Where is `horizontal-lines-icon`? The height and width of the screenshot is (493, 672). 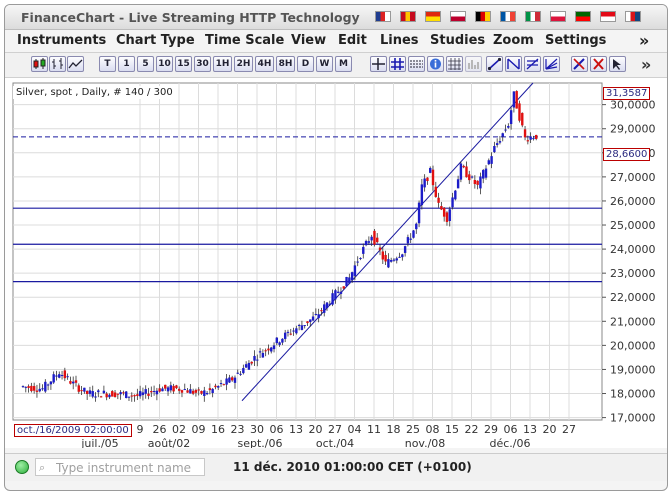 horizontal-lines-icon is located at coordinates (416, 64).